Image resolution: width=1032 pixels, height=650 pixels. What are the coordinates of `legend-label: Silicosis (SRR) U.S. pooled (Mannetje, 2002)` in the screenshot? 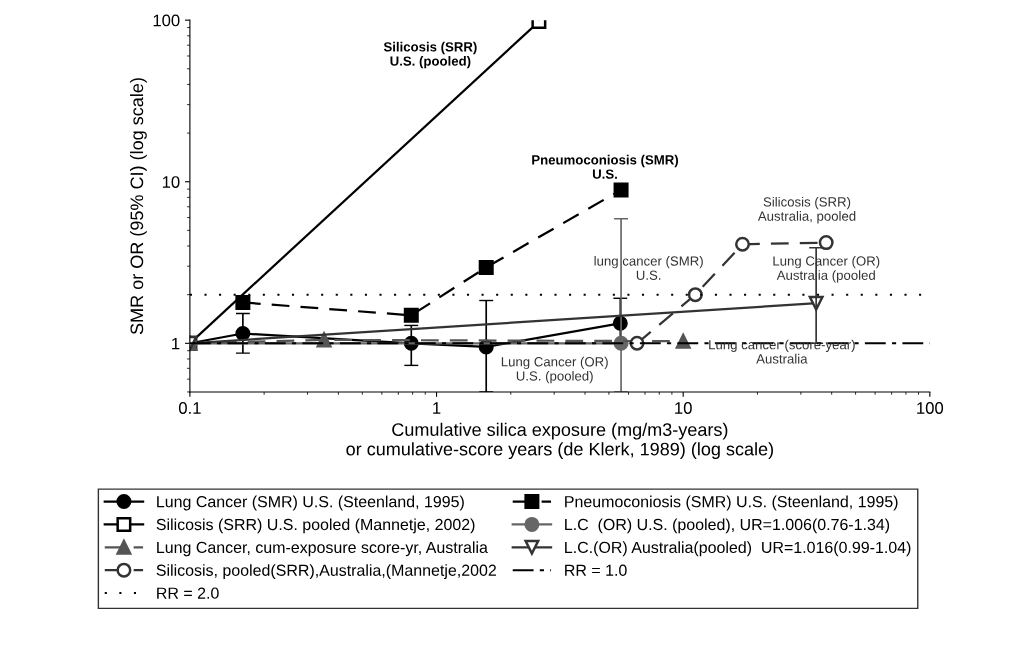 It's located at (315, 526).